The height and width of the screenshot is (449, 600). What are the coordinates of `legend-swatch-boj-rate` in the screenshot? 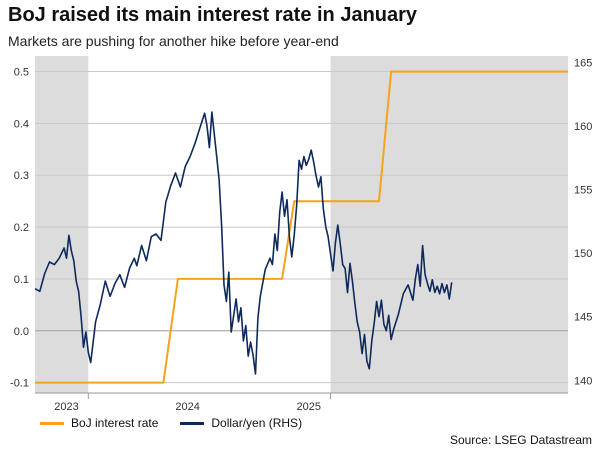 It's located at (52, 423).